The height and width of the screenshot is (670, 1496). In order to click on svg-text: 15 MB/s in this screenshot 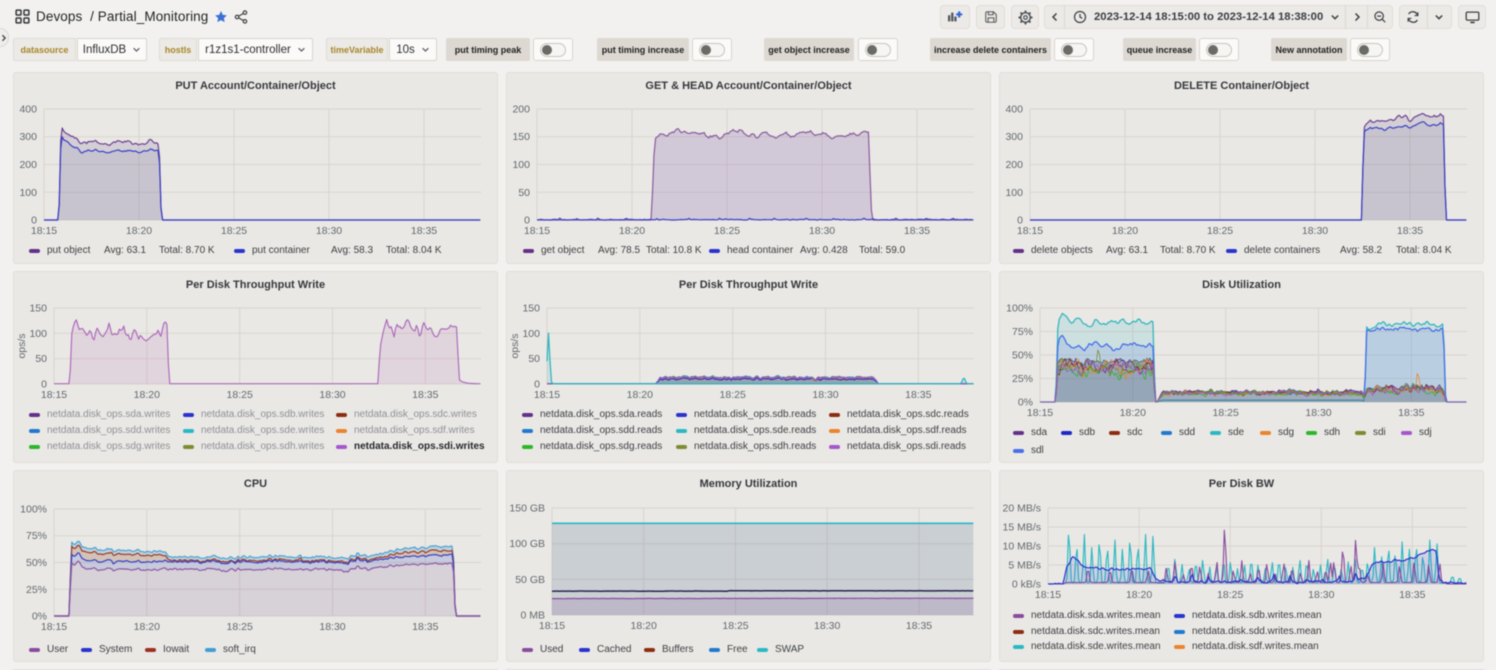, I will do `click(1021, 528)`.